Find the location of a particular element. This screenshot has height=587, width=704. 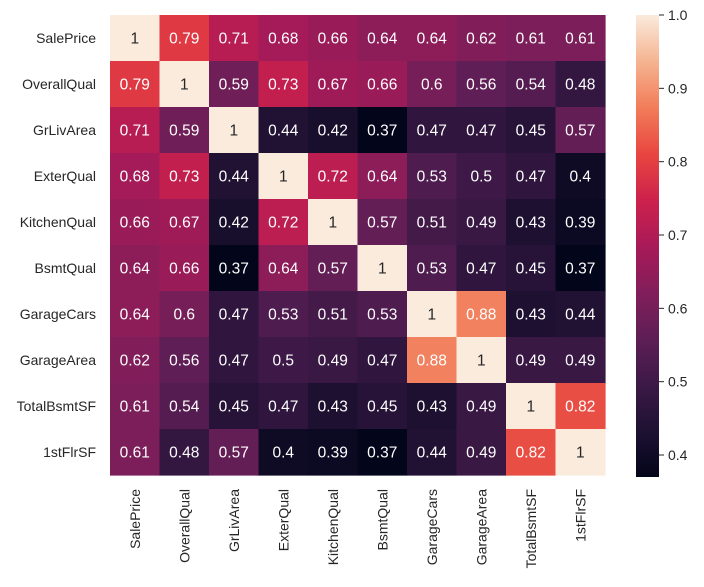

row-tick-label: 1stFlrSF is located at coordinates (69, 452).